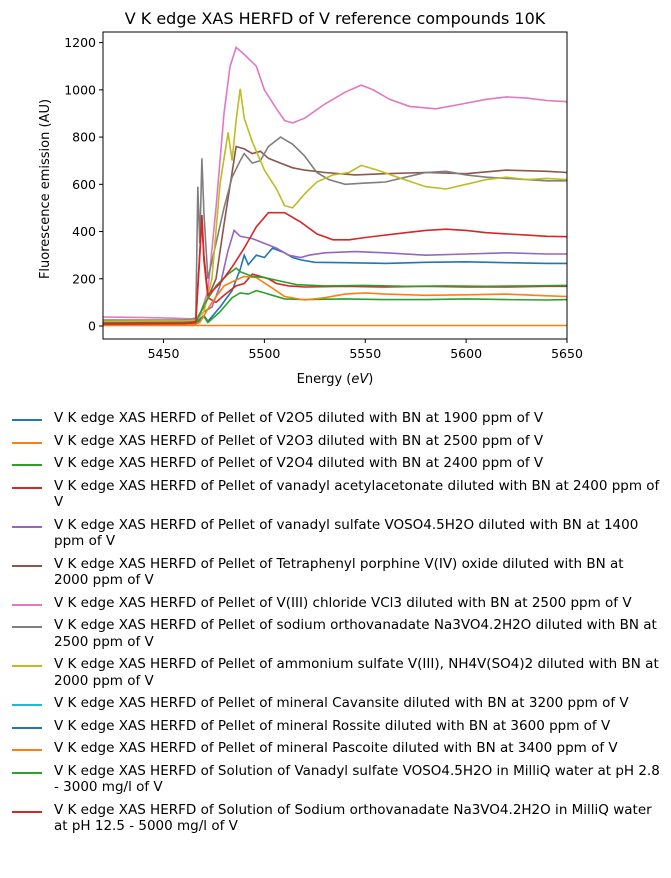 The image size is (671, 878). I want to click on x-tick-label: 5450, so click(164, 353).